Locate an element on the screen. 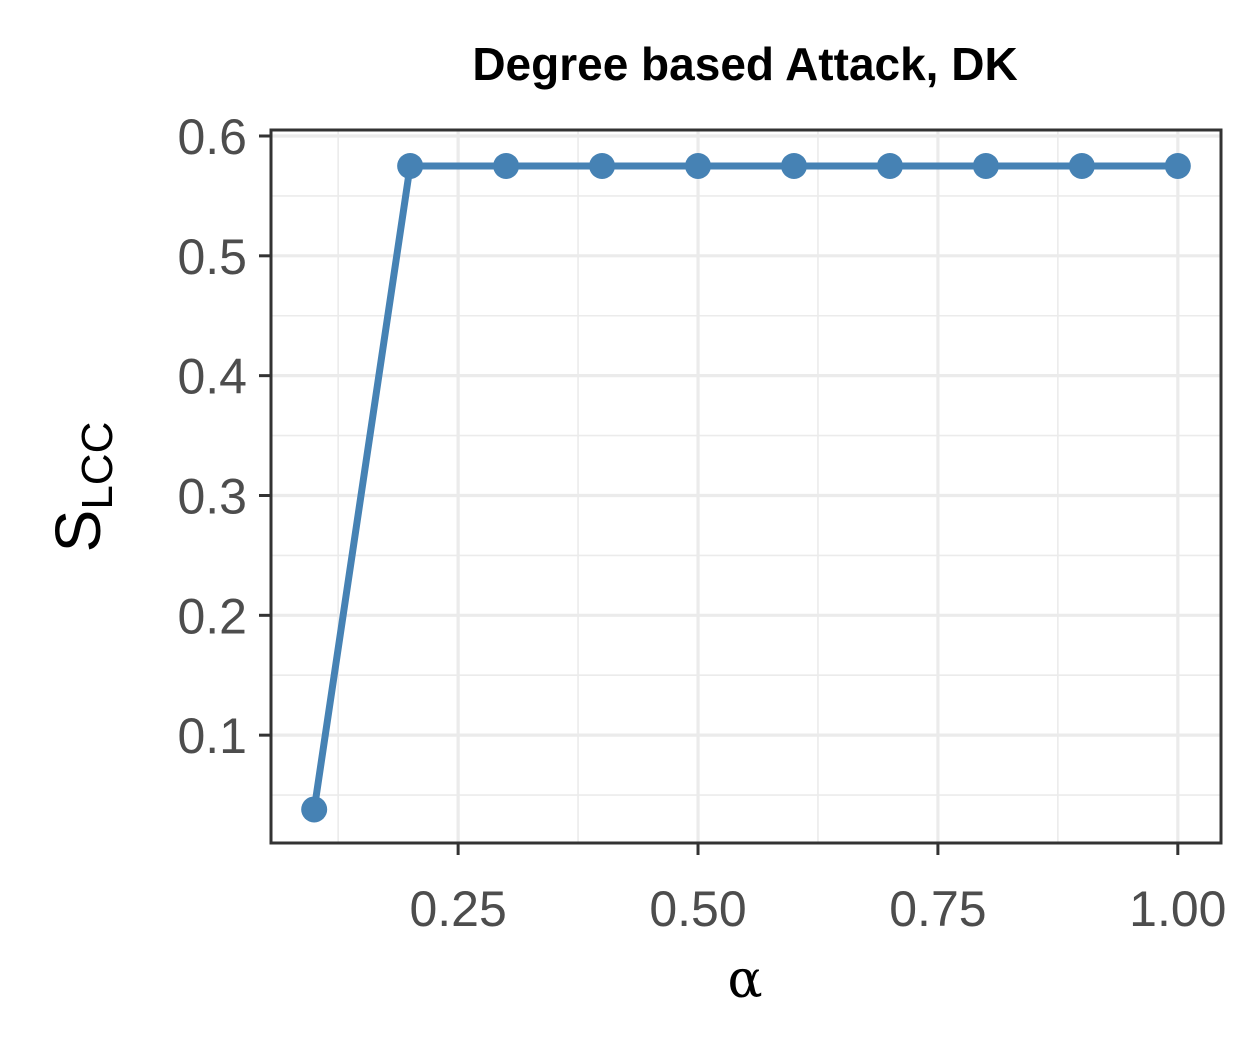 This screenshot has width=1260, height=1050. chart-title: Degree based Attack, DK is located at coordinates (744, 64).